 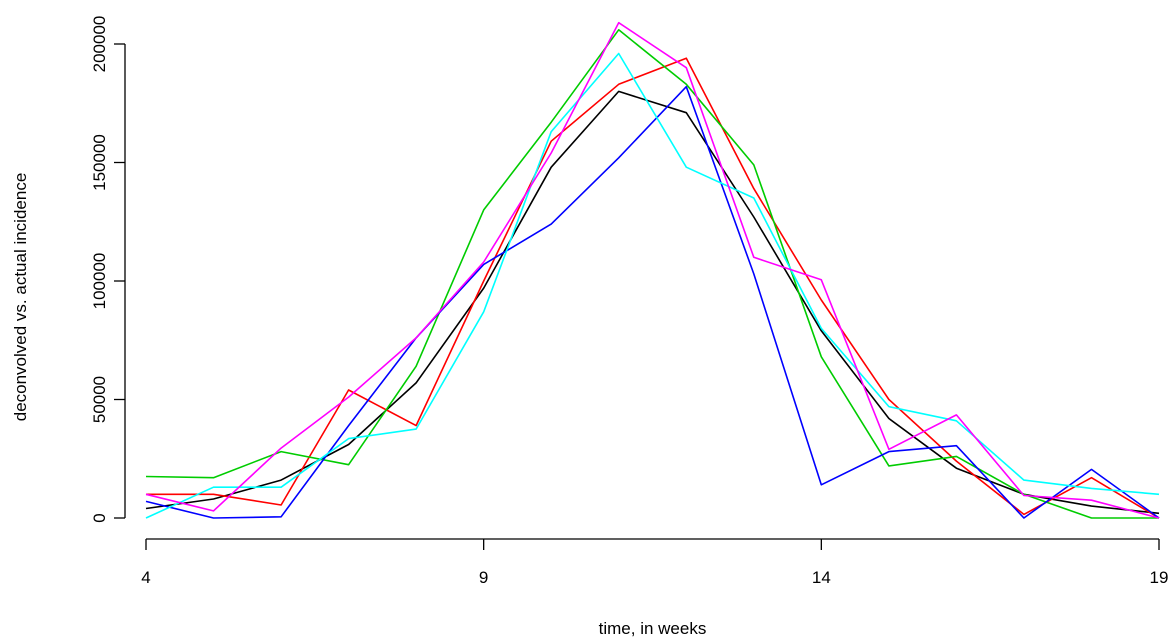 What do you see at coordinates (99, 517) in the screenshot?
I see `y-tick-label: 0` at bounding box center [99, 517].